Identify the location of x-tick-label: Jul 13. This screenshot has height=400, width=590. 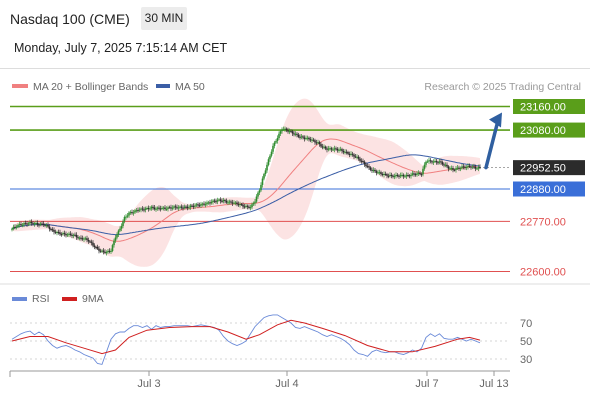
(493, 384).